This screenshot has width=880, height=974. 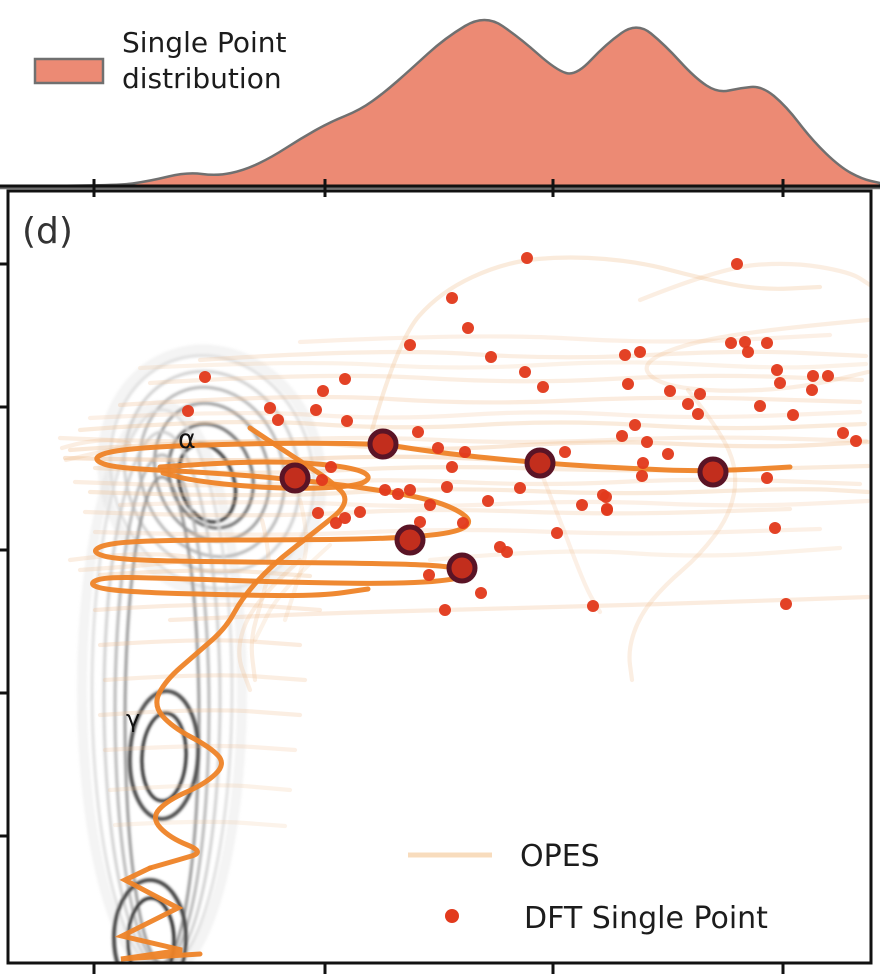 I want to click on dft-legend-dot, so click(x=452, y=916).